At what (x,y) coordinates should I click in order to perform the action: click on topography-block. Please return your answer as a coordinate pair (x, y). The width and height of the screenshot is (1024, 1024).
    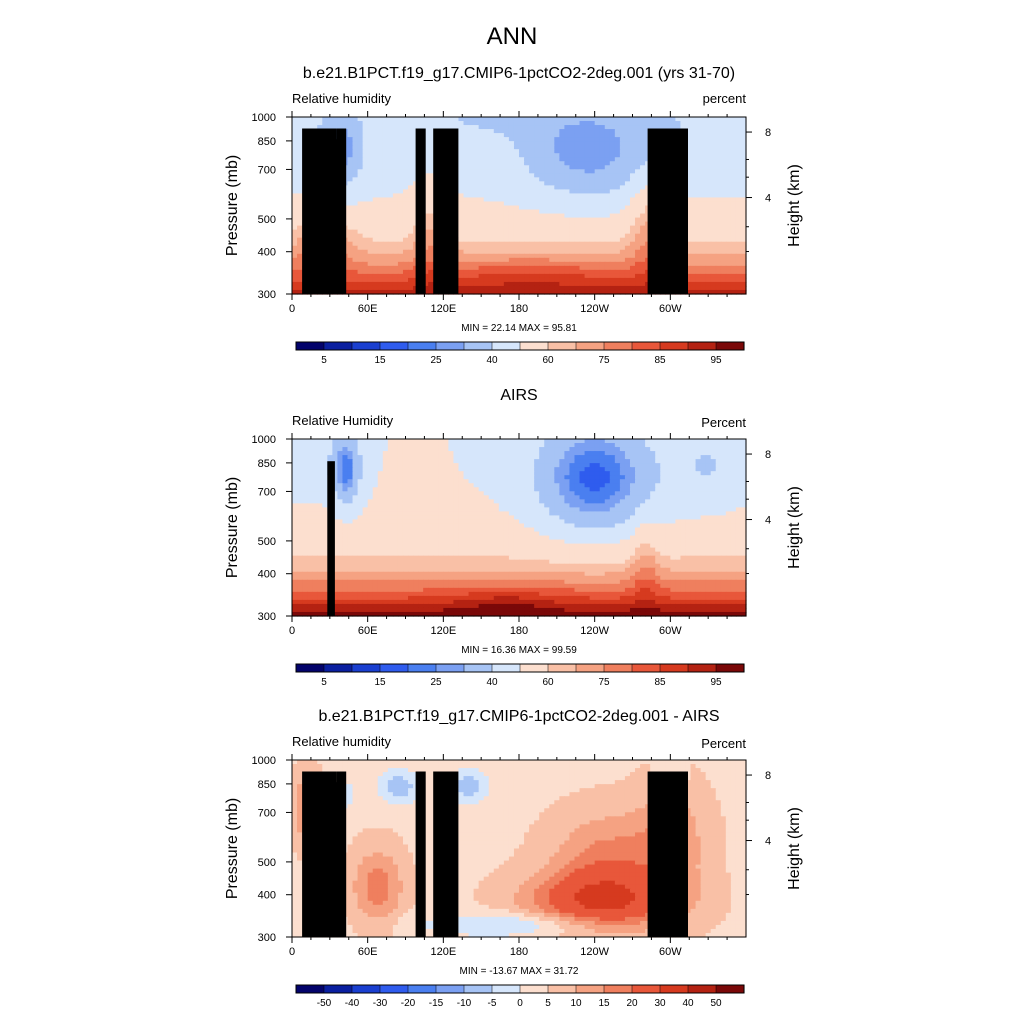
    Looking at the image, I should click on (667, 211).